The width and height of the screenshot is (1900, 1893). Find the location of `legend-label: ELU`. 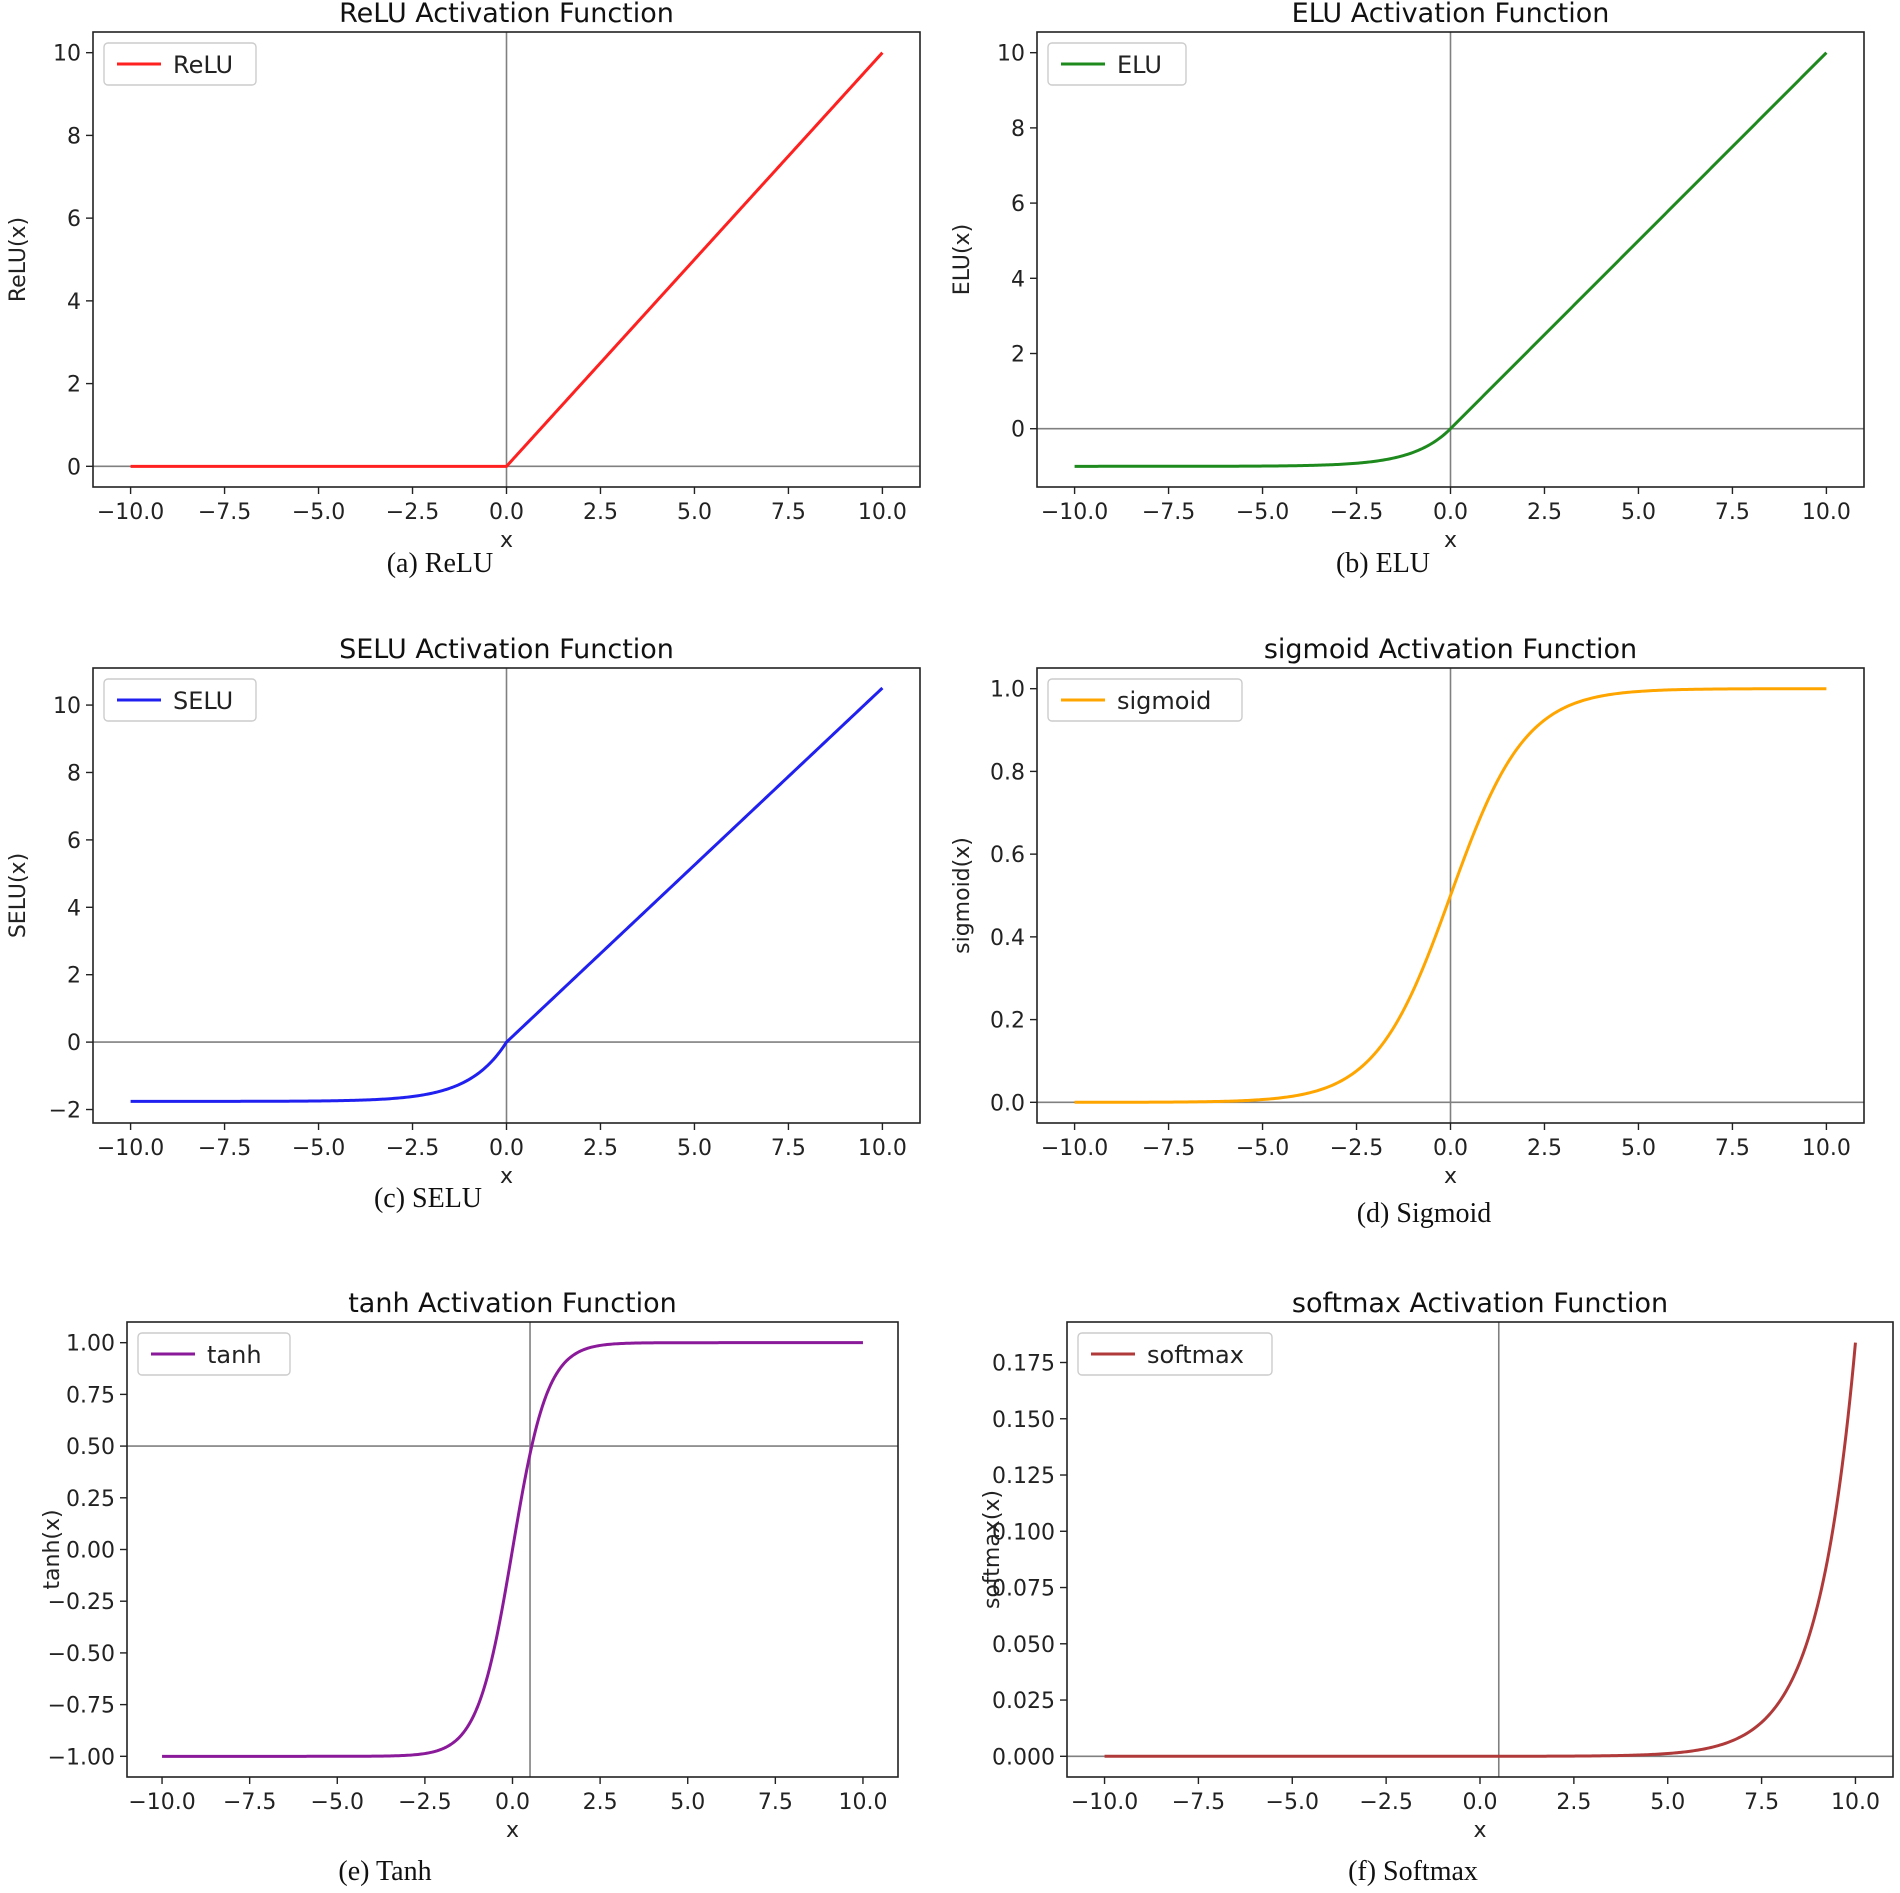

legend-label: ELU is located at coordinates (1139, 65).